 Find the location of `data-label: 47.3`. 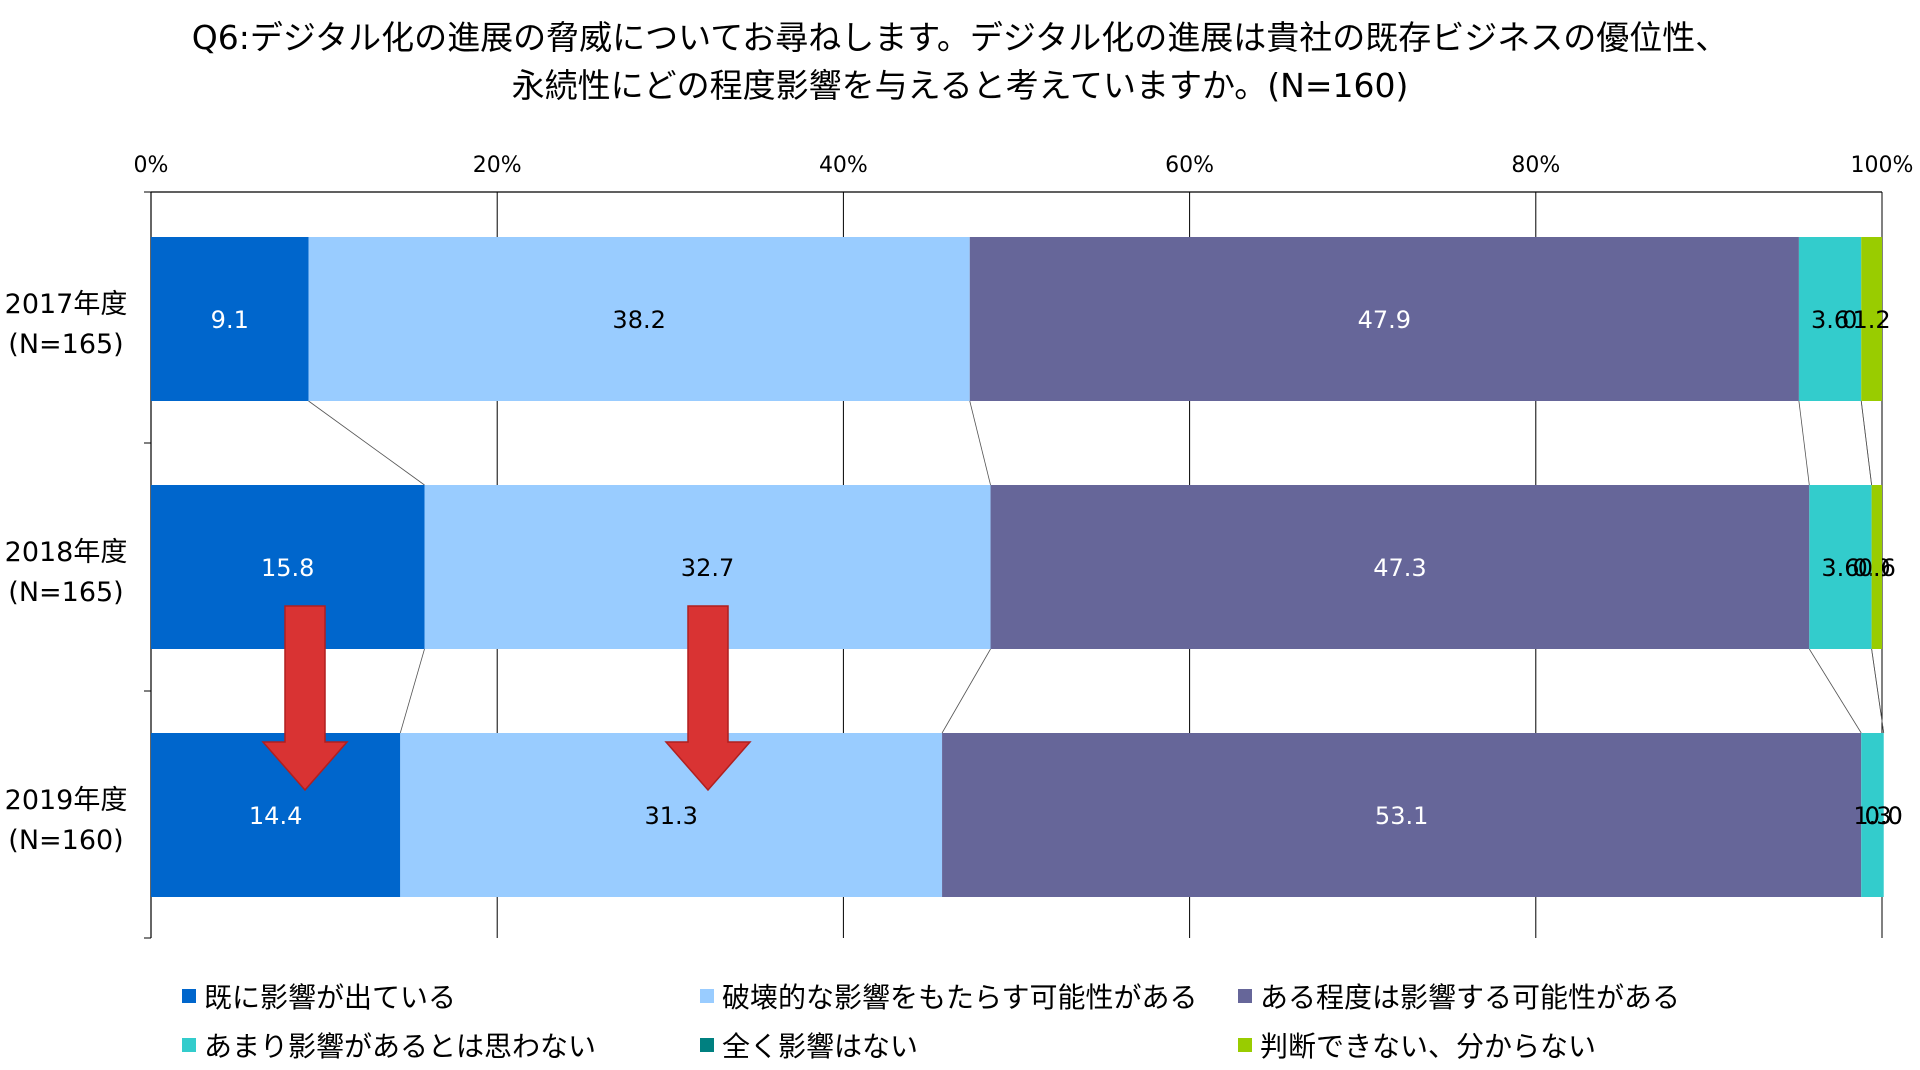

data-label: 47.3 is located at coordinates (1399, 568).